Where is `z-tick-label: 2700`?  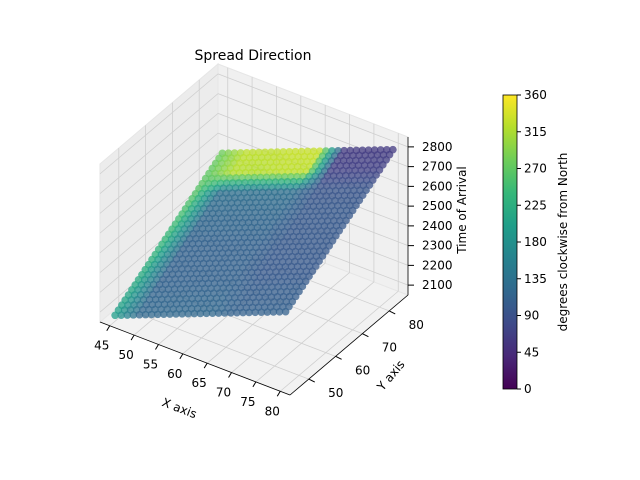 z-tick-label: 2700 is located at coordinates (437, 167).